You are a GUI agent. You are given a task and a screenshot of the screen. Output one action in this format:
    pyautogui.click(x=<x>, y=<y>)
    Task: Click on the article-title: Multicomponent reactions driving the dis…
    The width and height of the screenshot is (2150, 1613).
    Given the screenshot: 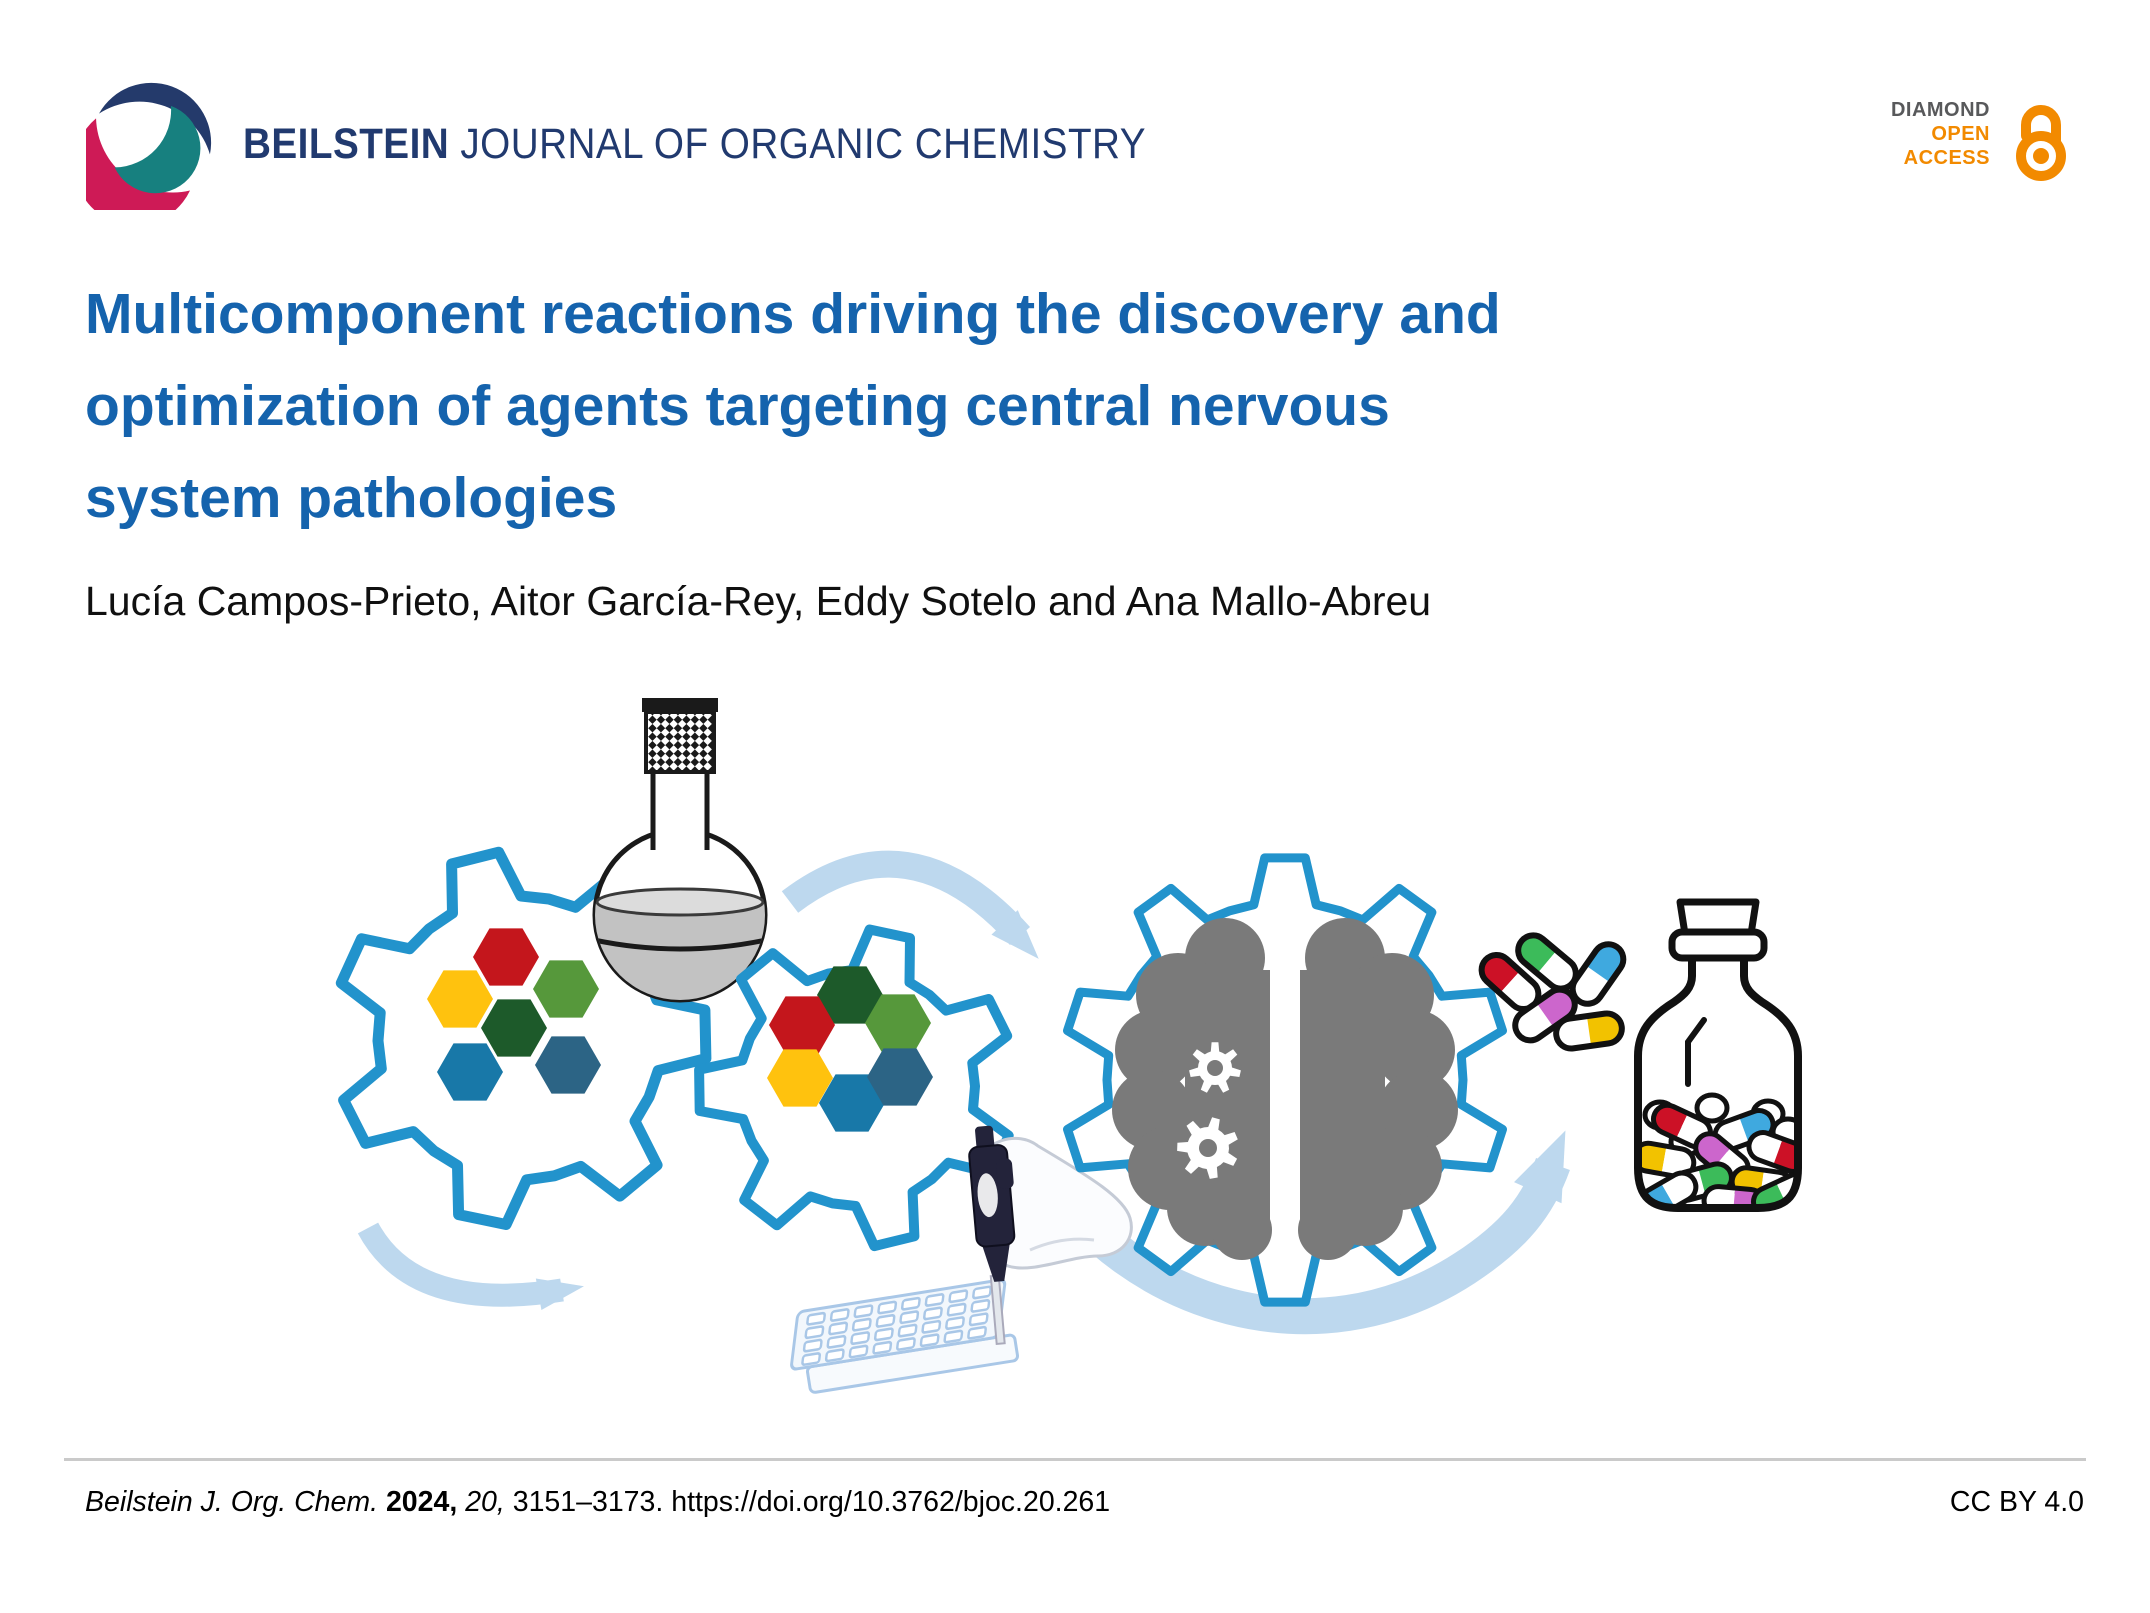 What is the action you would take?
    pyautogui.click(x=925, y=406)
    